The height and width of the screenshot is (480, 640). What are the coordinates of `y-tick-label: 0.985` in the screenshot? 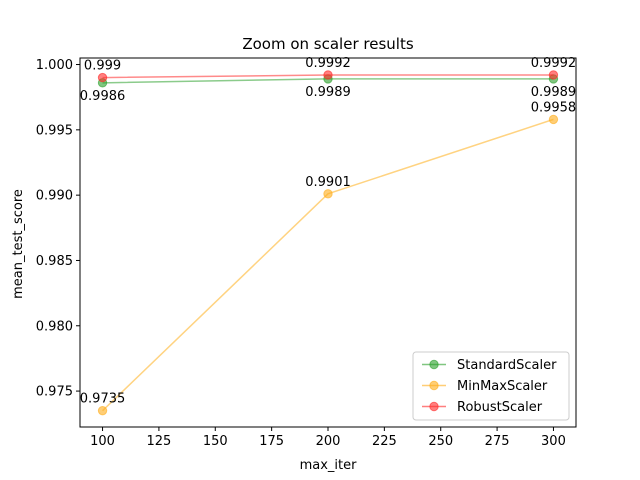 It's located at (54, 261).